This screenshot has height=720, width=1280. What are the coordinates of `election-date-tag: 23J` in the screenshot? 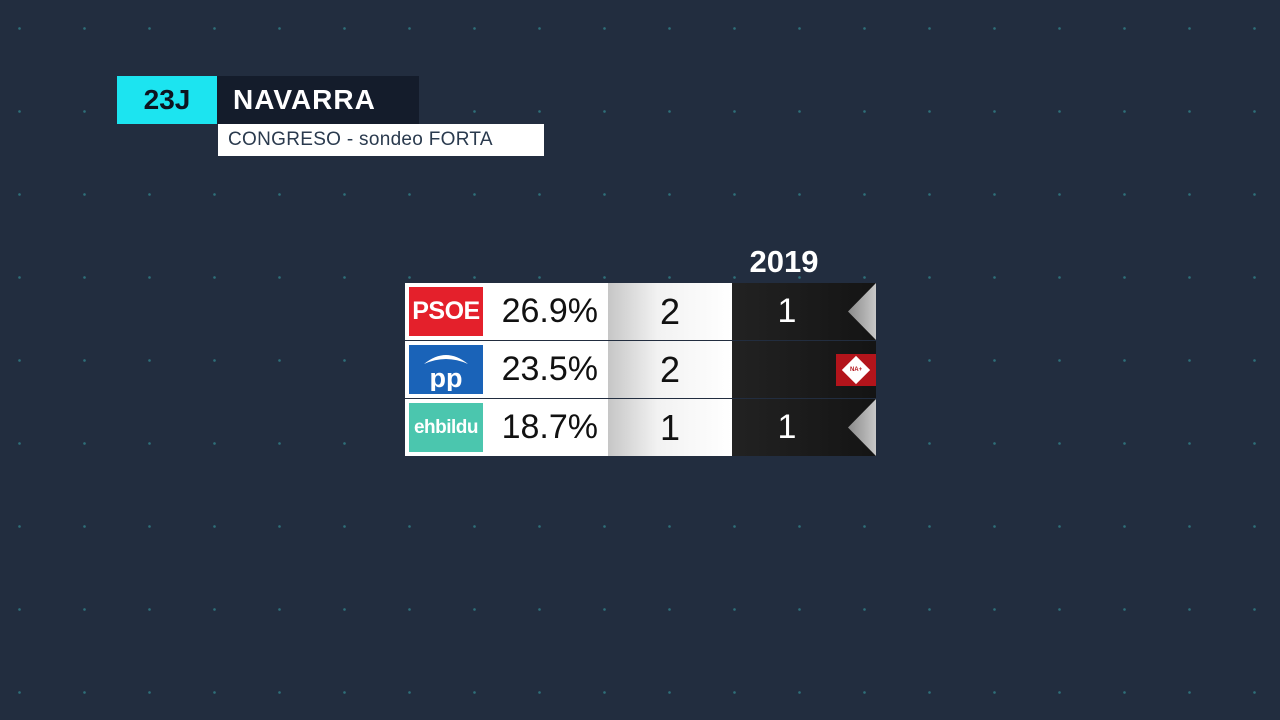 It's located at (167, 100).